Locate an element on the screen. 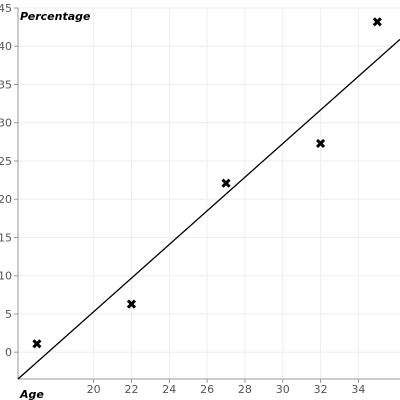  y-tick-label: 35 is located at coordinates (6, 84).